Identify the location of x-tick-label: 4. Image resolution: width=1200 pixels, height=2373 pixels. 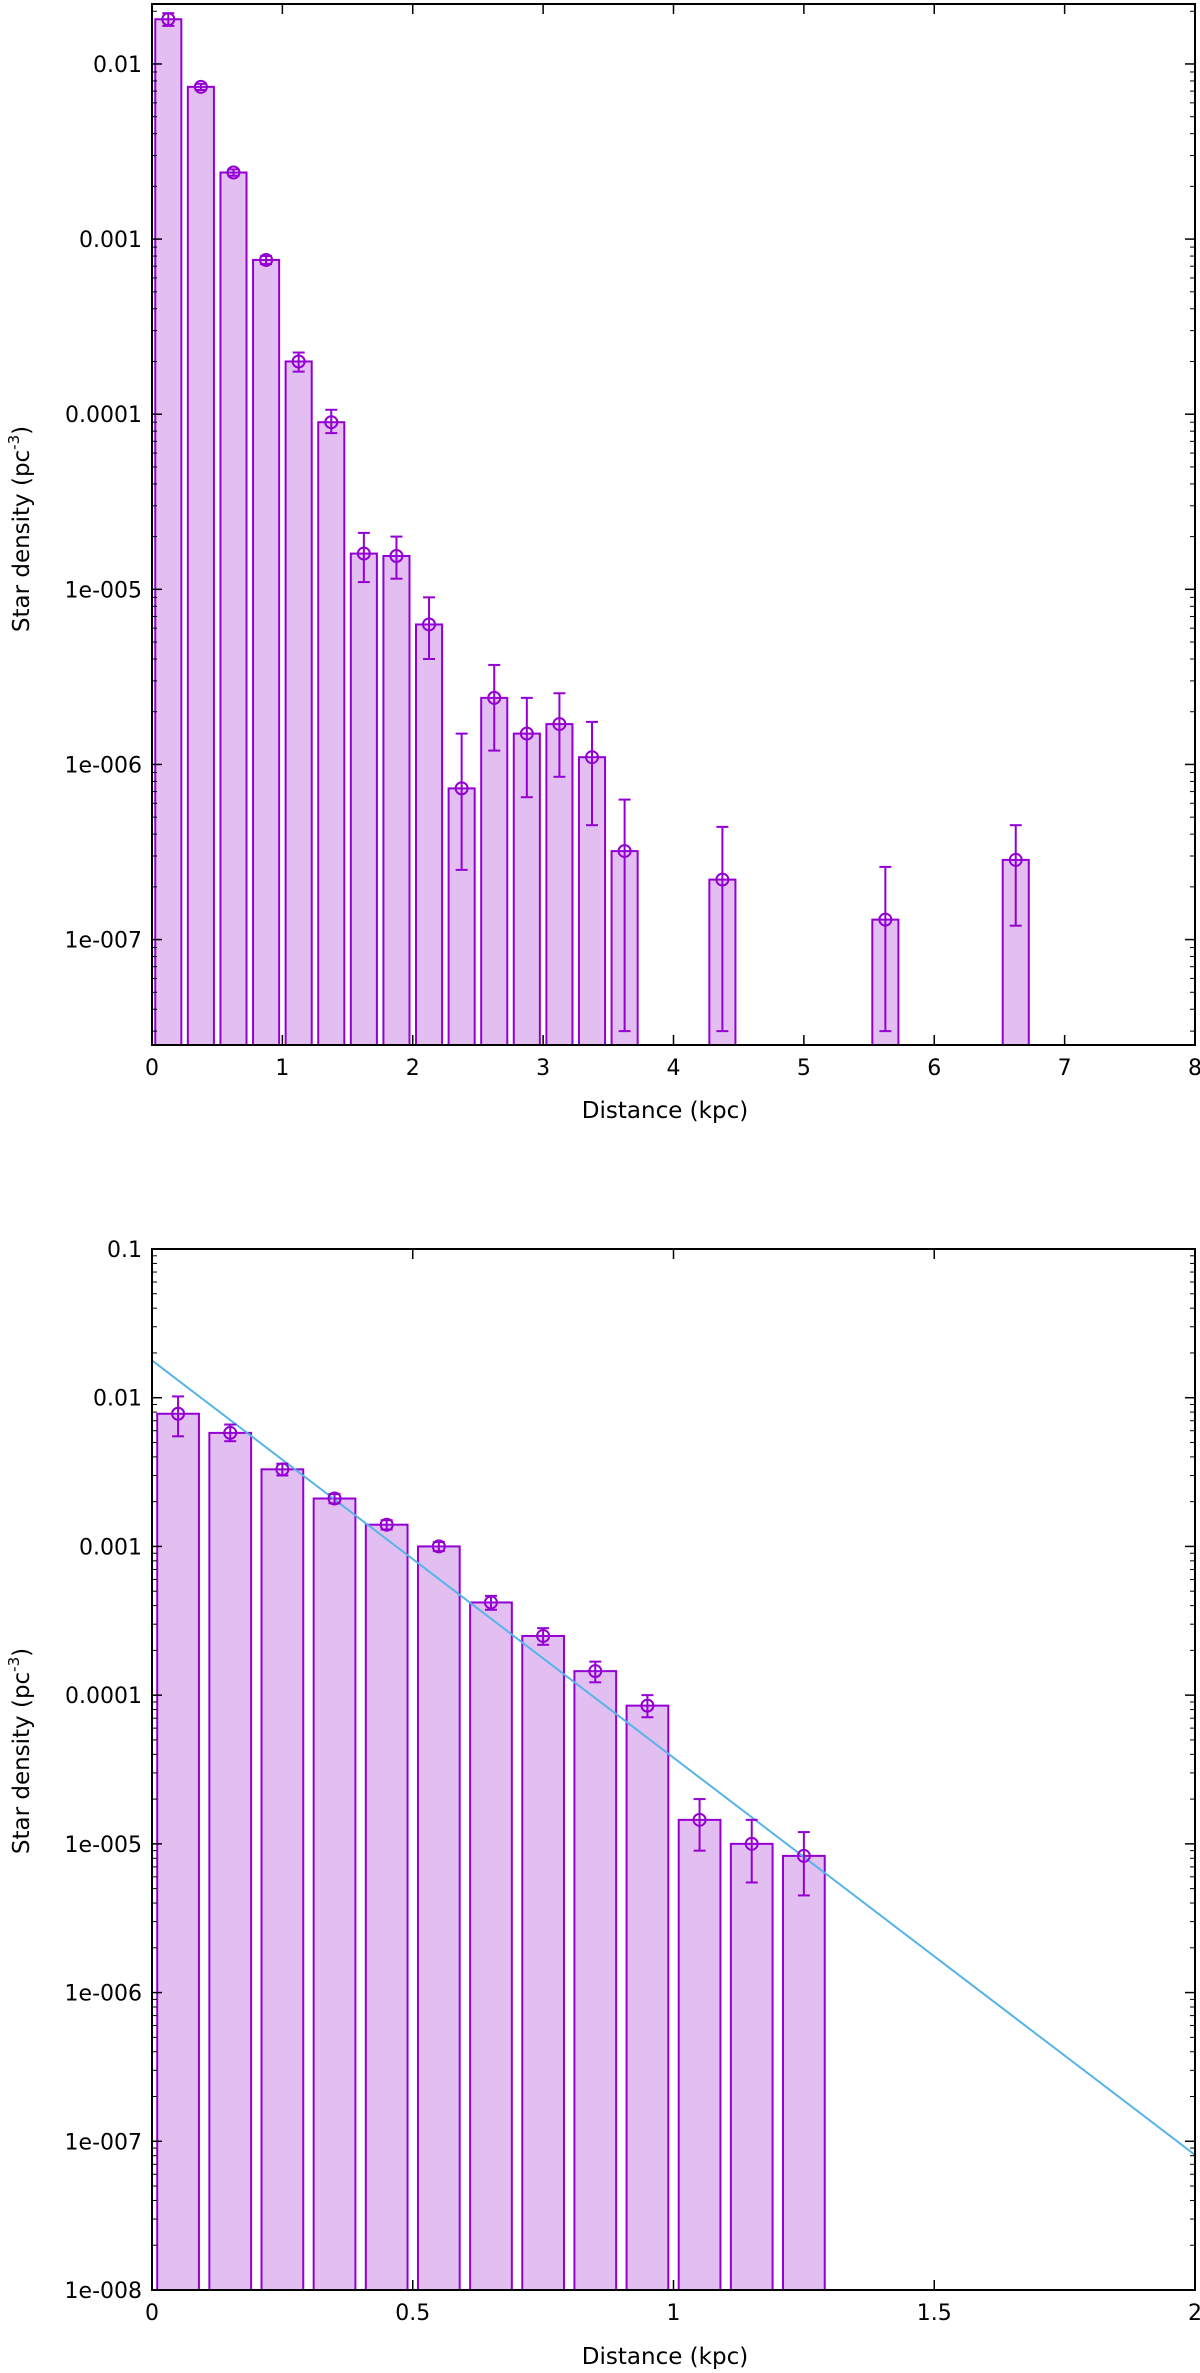
(674, 1068).